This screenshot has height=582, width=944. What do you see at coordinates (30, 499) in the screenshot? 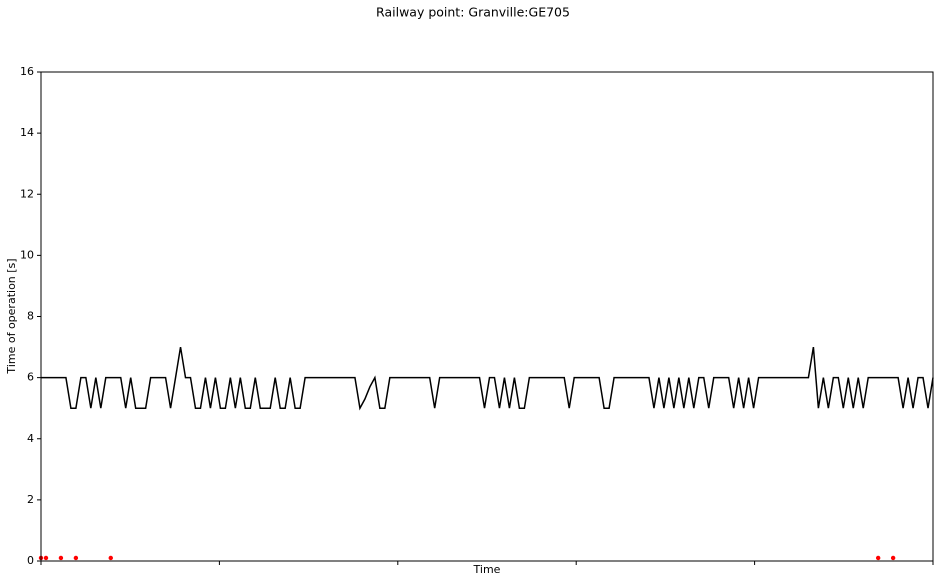
I see `y-tick-label: 2` at bounding box center [30, 499].